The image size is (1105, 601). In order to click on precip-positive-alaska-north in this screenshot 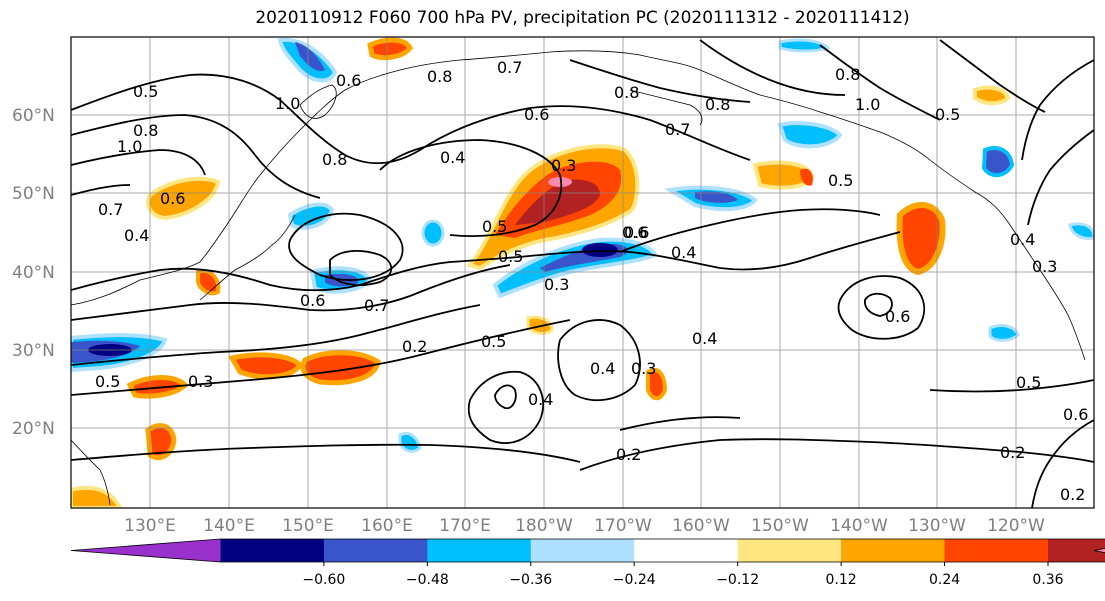, I will do `click(992, 95)`.